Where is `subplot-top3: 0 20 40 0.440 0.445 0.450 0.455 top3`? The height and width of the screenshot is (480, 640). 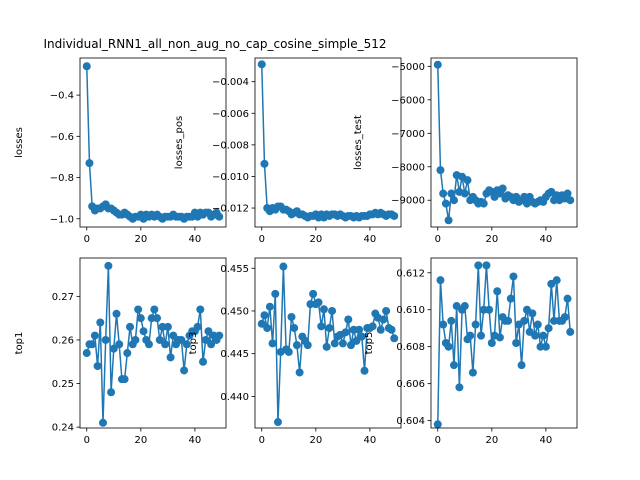 subplot-top3: 0 20 40 0.440 0.445 0.450 0.455 top3 is located at coordinates (295, 351).